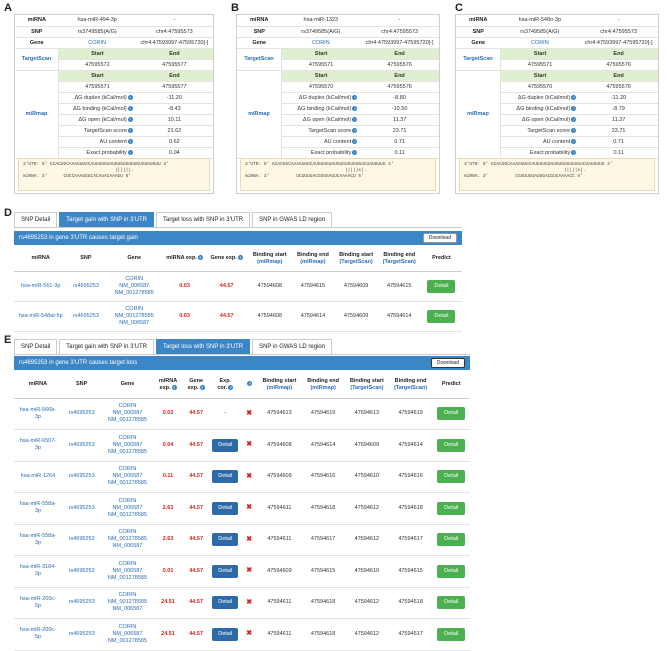  I want to click on end-header: End, so click(399, 54).